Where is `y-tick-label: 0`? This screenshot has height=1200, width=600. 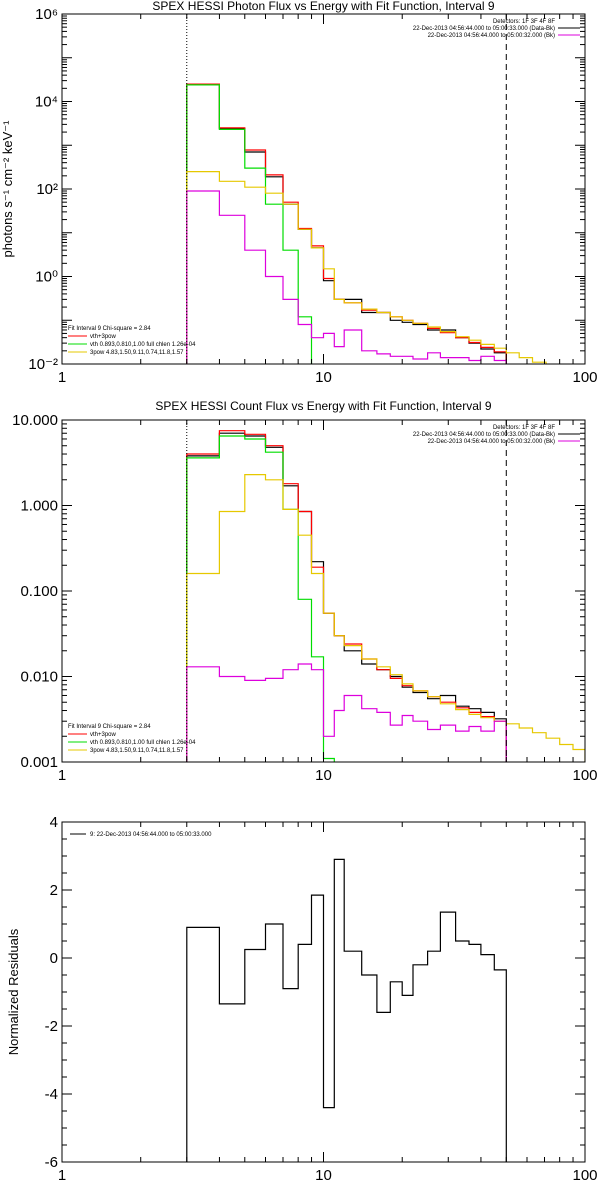 y-tick-label: 0 is located at coordinates (54, 958).